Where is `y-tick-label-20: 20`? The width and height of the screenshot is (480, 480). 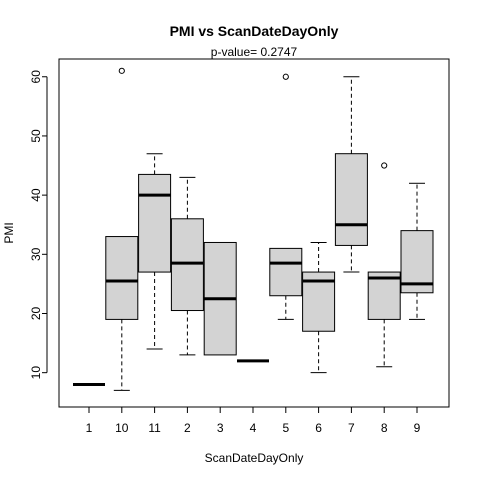
y-tick-label-20: 20 is located at coordinates (36, 313).